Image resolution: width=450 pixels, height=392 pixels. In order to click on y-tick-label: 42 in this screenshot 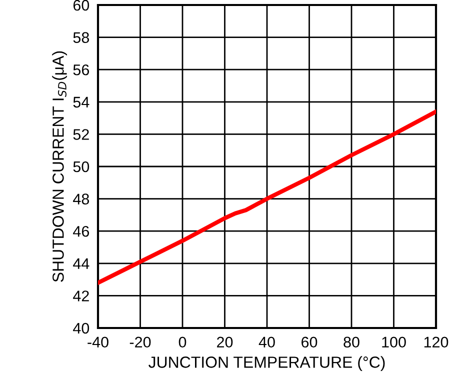, I will do `click(81, 296)`.